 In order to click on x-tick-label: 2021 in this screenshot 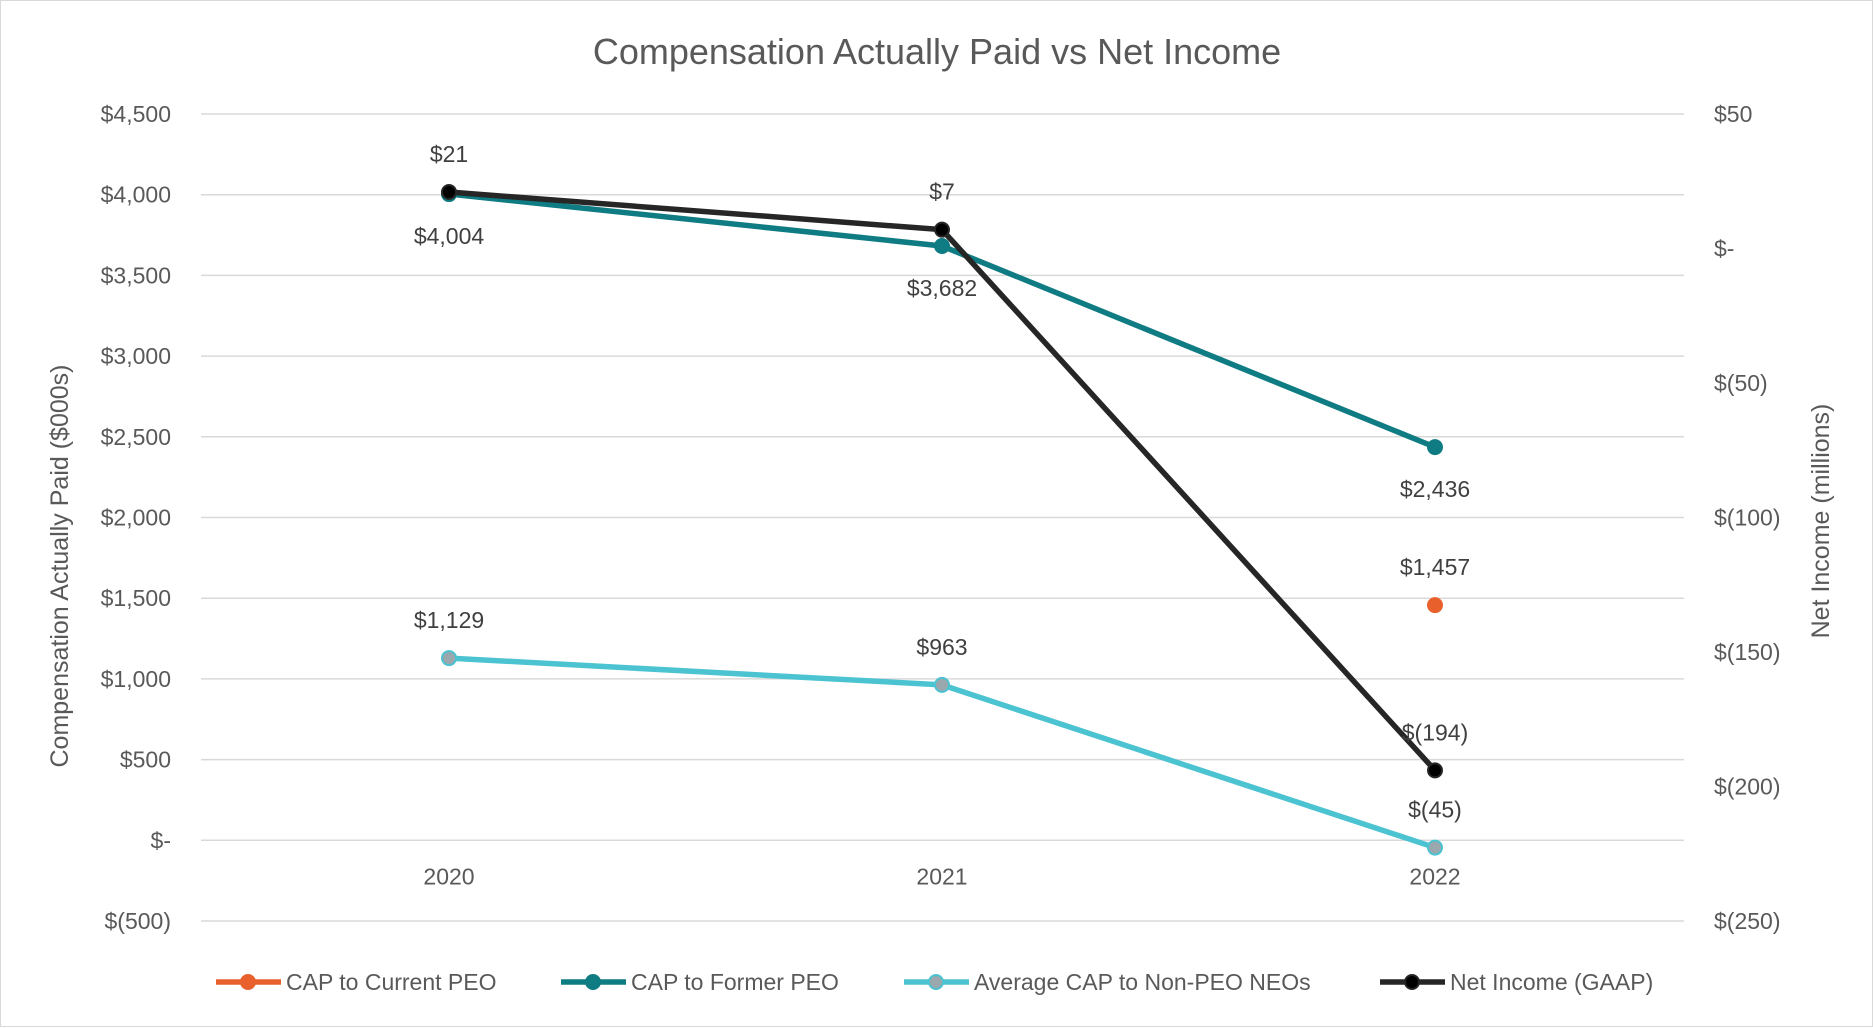, I will do `click(941, 876)`.